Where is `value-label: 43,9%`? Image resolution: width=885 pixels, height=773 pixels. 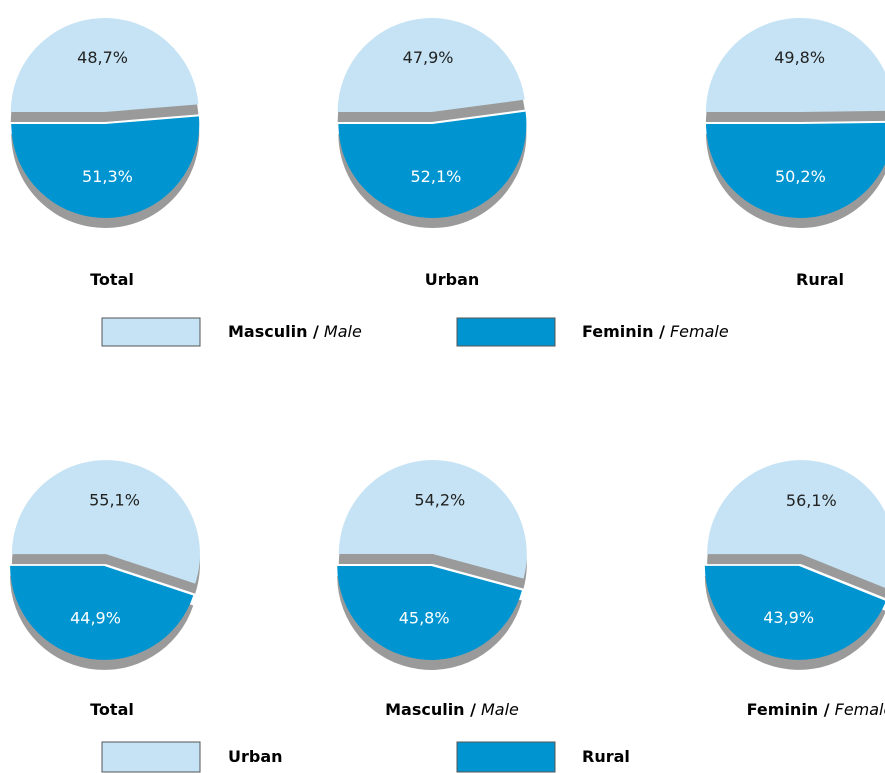 value-label: 43,9% is located at coordinates (788, 617).